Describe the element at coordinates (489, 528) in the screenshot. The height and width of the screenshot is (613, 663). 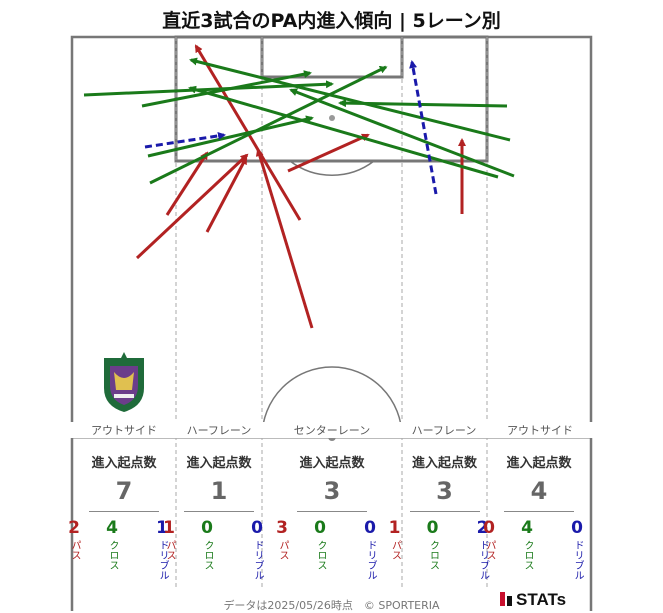
I see `pass-count: 0` at that location.